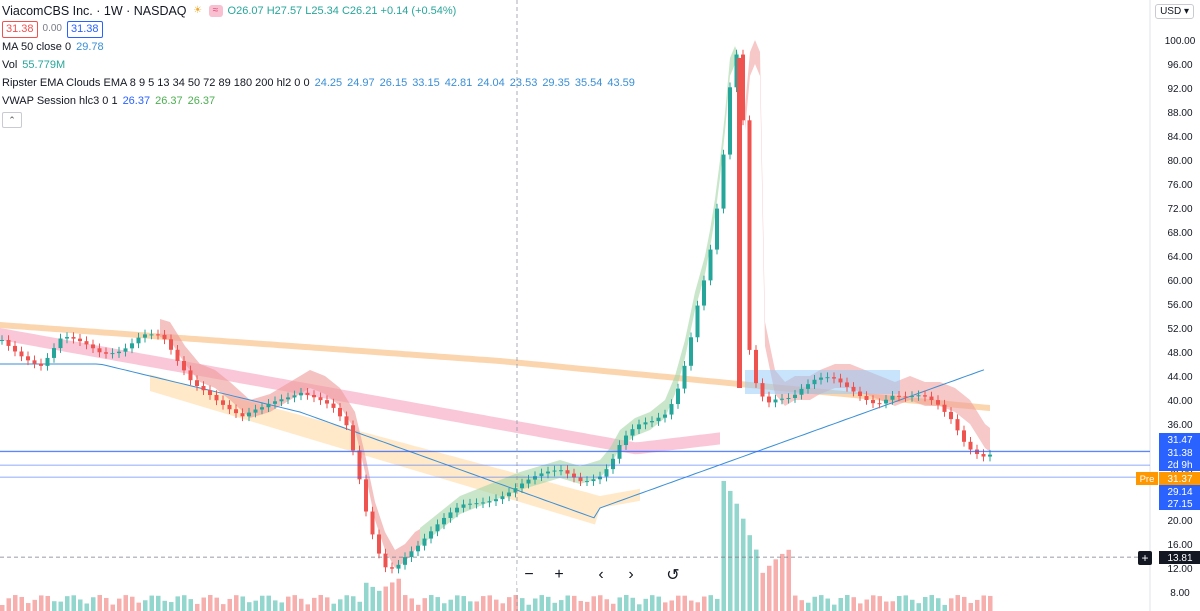  Describe the element at coordinates (318, 47) in the screenshot. I see `indicator-ma: MA 50 close 0 29.78` at that location.